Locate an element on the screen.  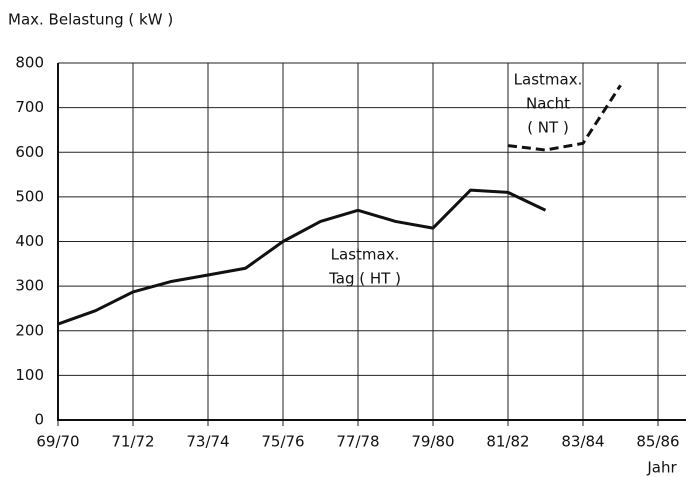
x-axis-title: Jahr is located at coordinates (661, 468).